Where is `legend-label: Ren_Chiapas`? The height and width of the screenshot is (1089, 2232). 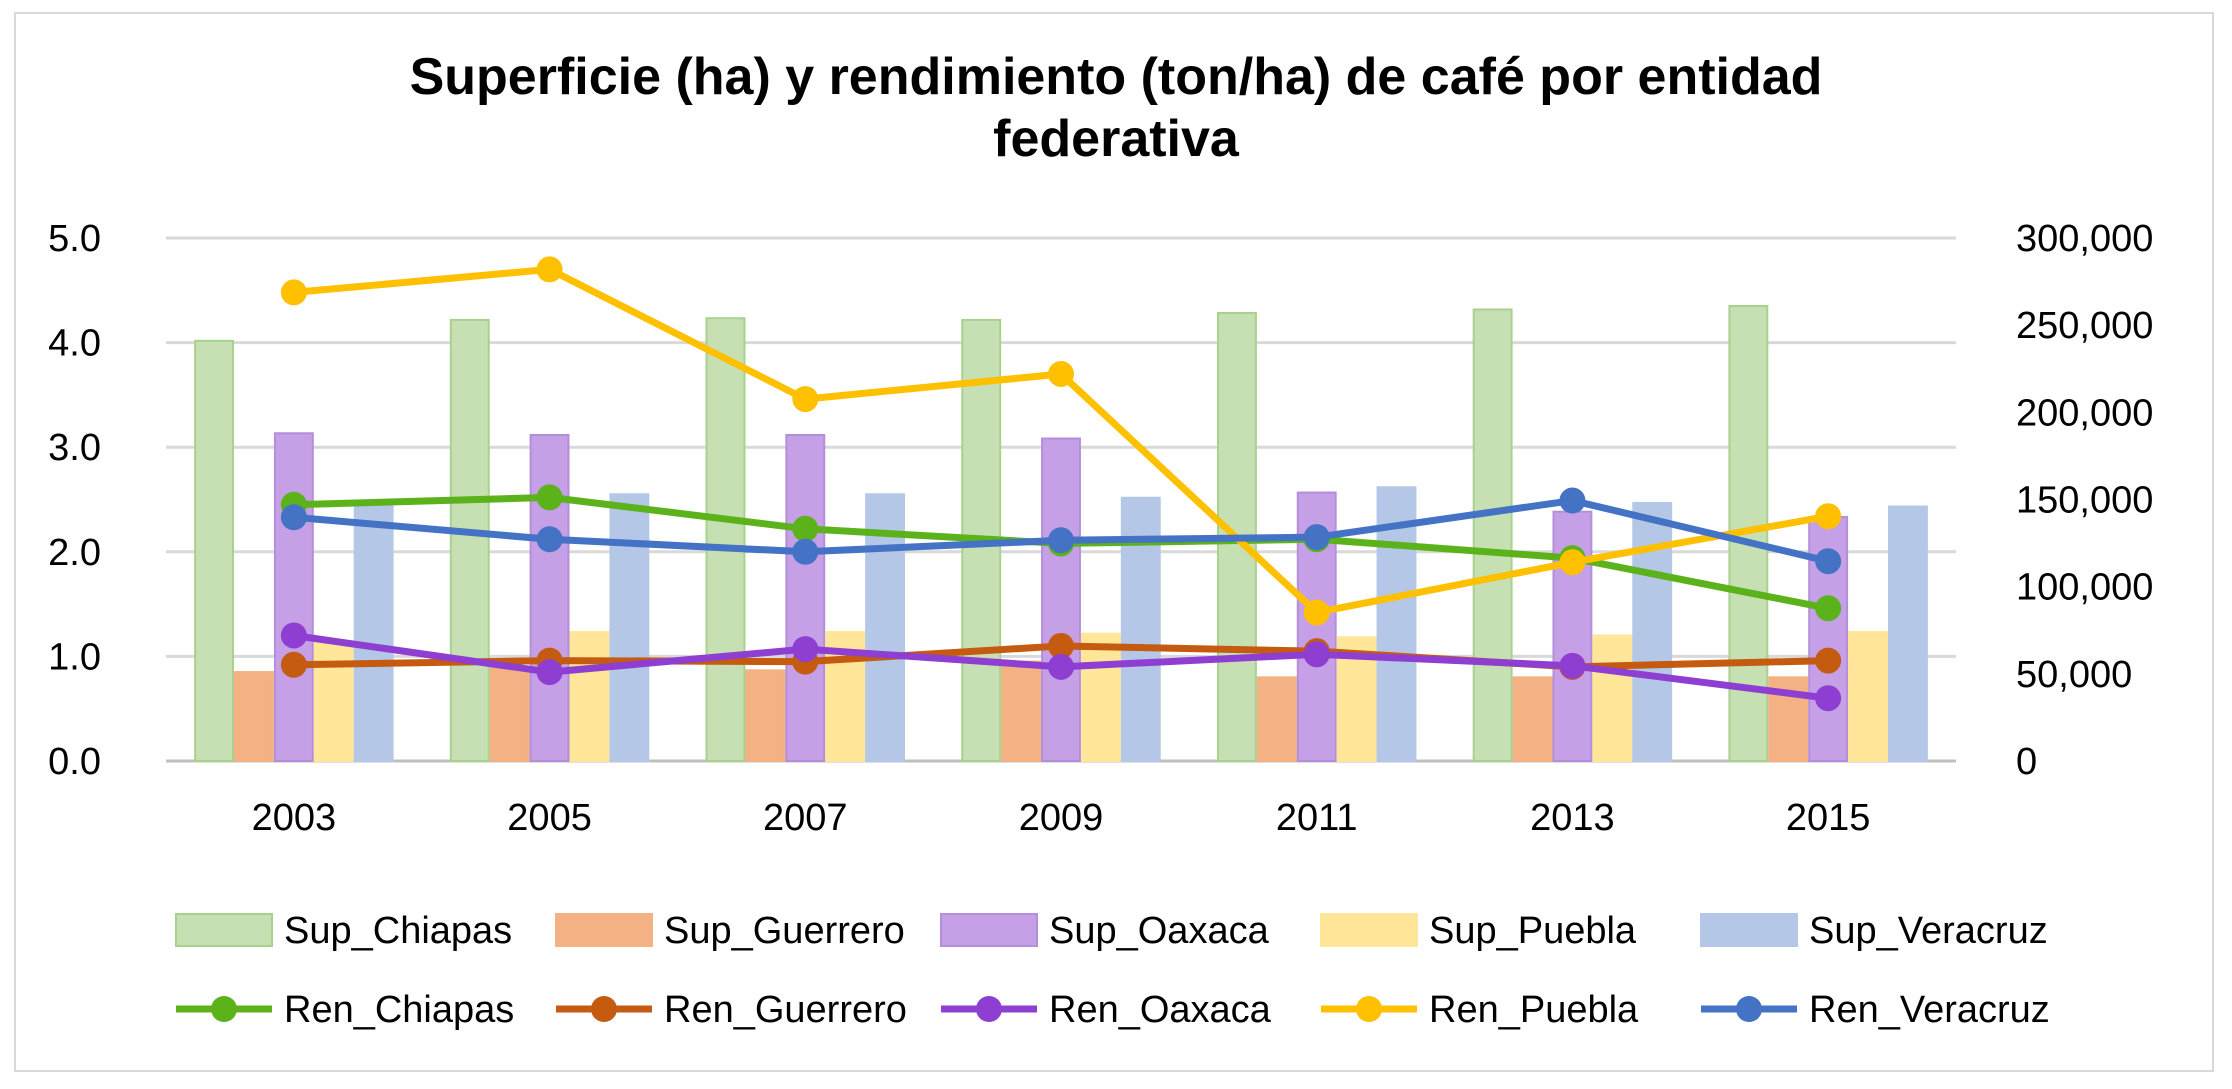 legend-label: Ren_Chiapas is located at coordinates (399, 1010).